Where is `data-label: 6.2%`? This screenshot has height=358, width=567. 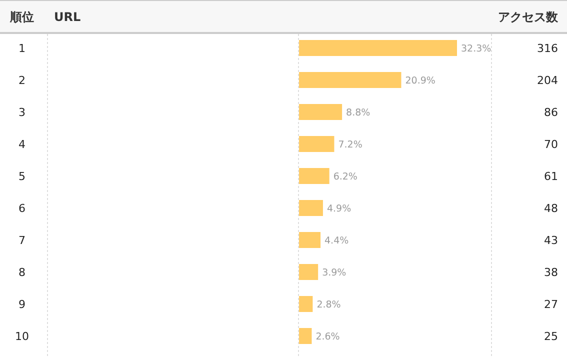 data-label: 6.2% is located at coordinates (345, 177).